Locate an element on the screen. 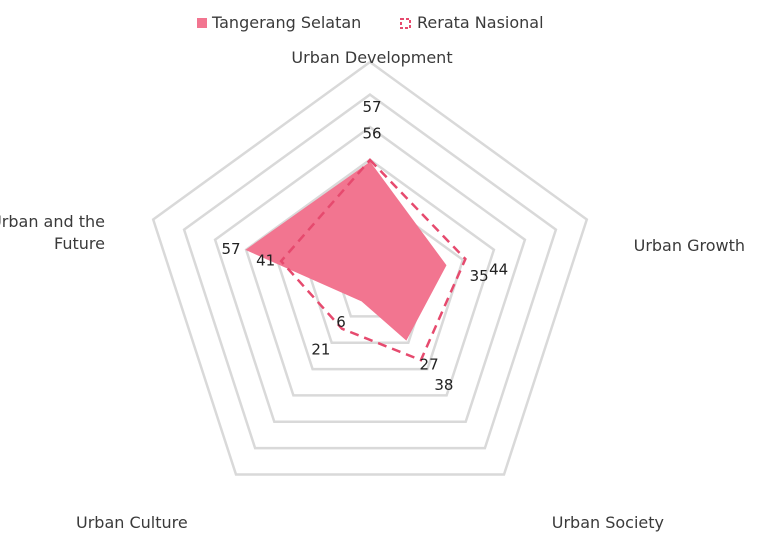 Image resolution: width=757 pixels, height=558 pixels. axis-label-4: Urban and the Future is located at coordinates (52, 232).